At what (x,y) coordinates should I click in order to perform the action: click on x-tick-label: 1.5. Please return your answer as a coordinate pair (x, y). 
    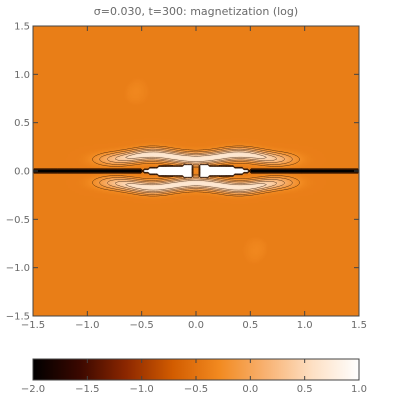
    Looking at the image, I should click on (359, 325).